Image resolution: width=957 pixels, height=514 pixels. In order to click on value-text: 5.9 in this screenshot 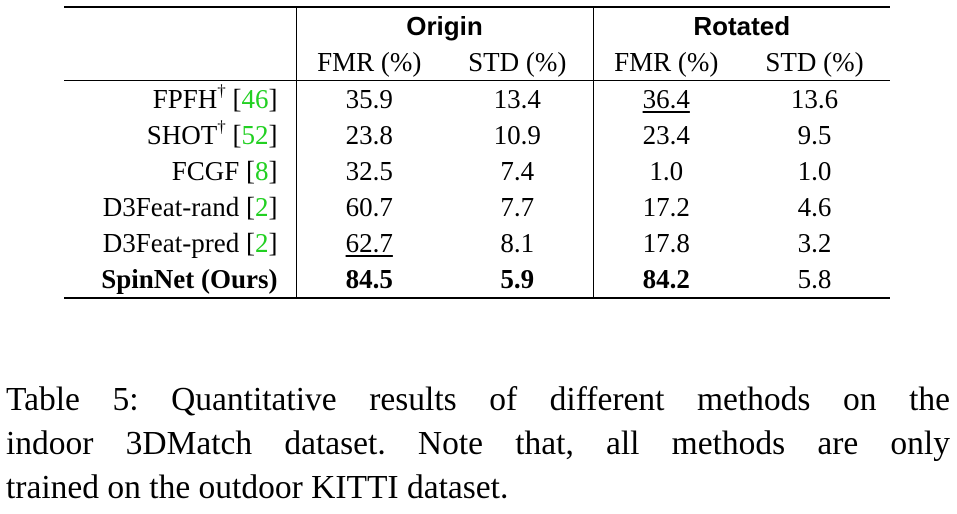, I will do `click(517, 279)`.